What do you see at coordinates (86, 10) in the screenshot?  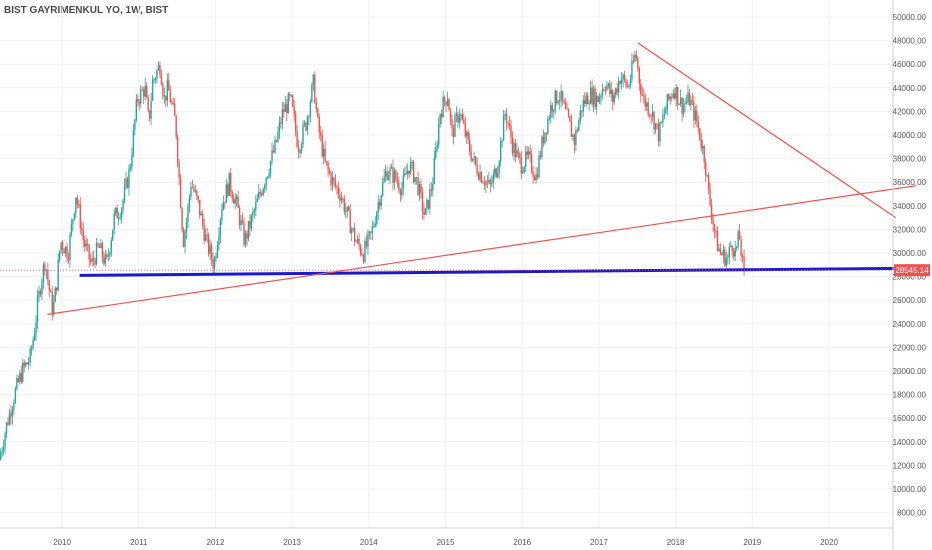 I see `chart-title: BIST GAYRIMENKUL YO, 1W, BIST` at bounding box center [86, 10].